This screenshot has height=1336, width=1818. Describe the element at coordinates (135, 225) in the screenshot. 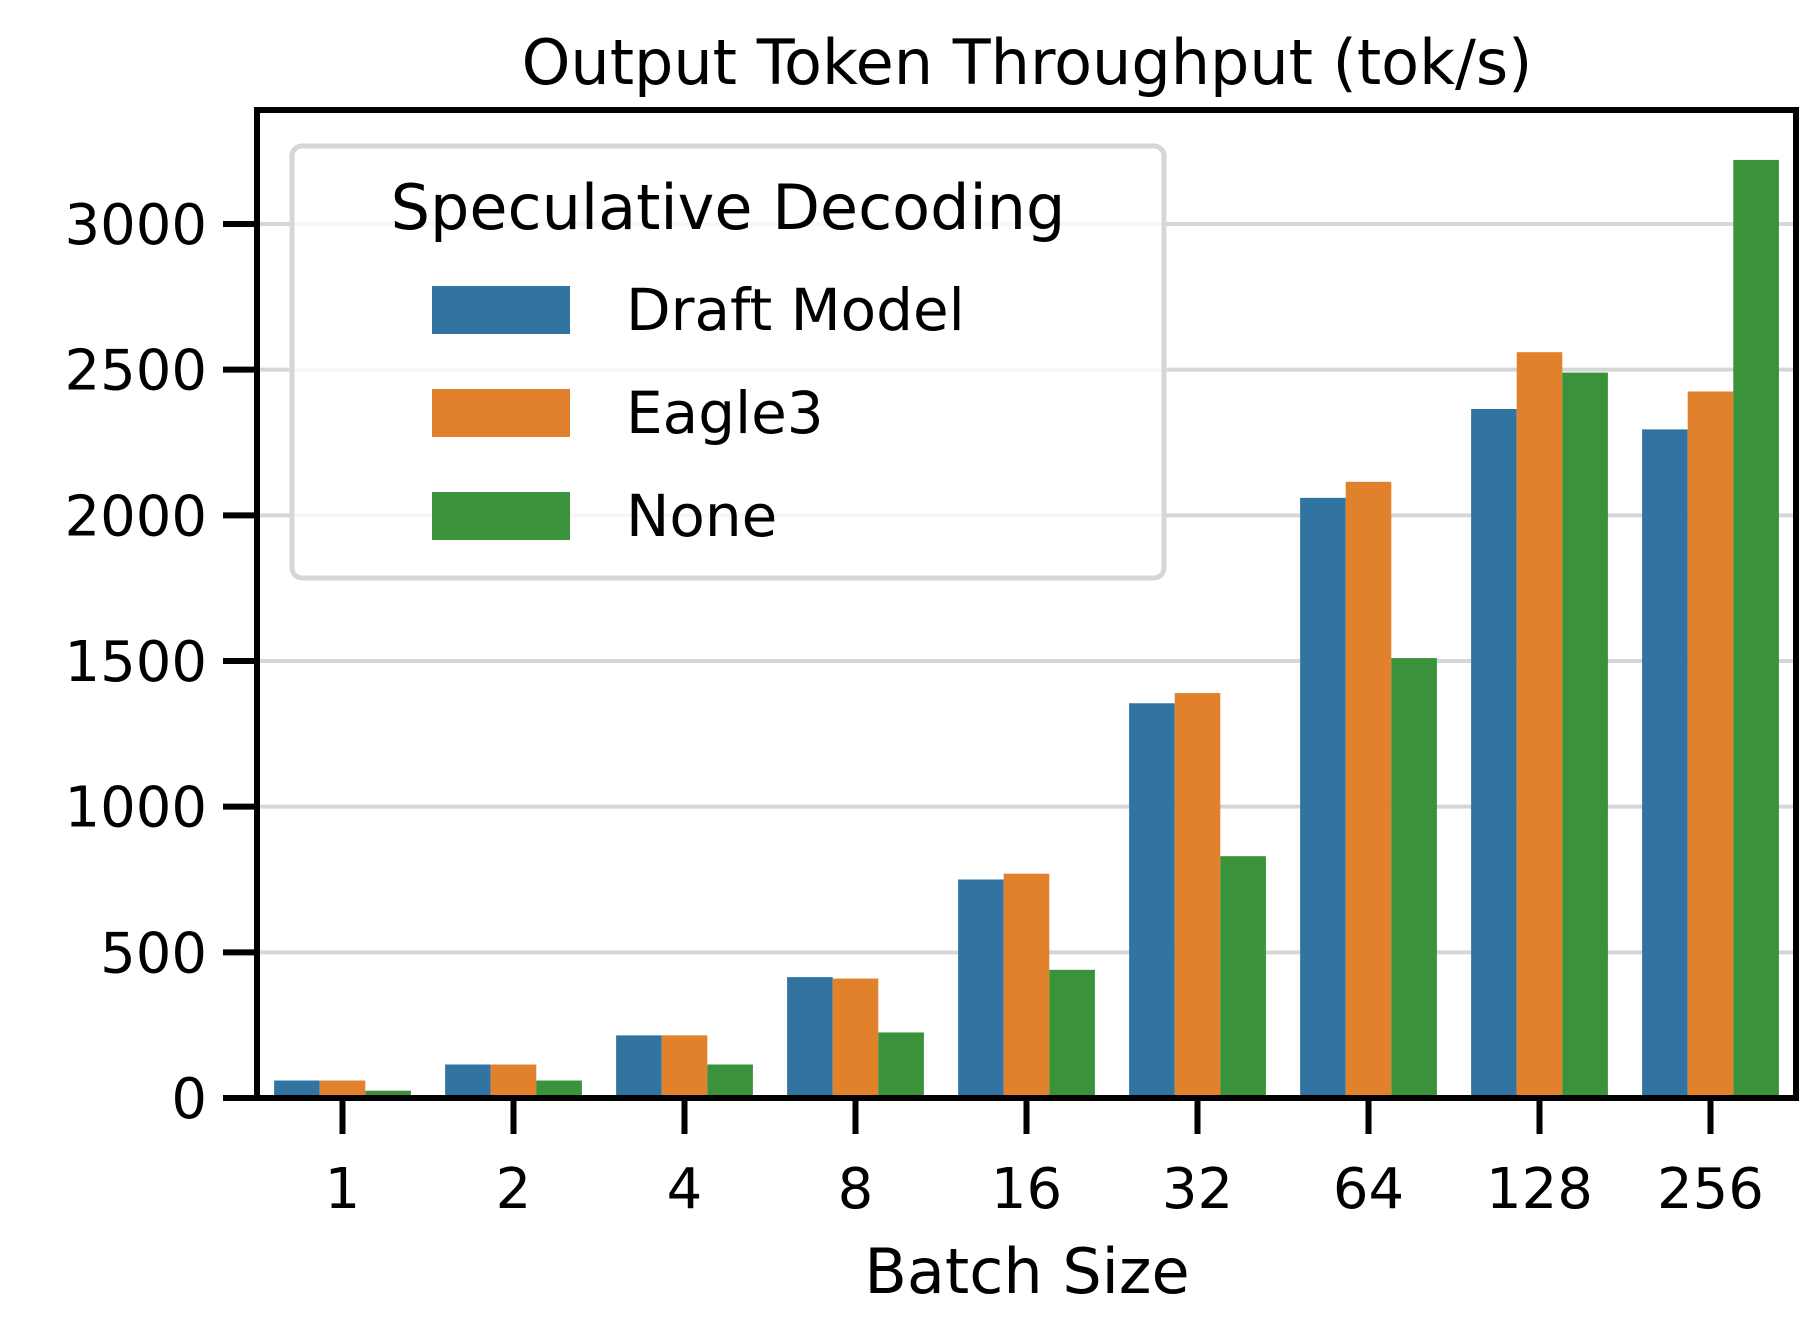

I see `y-tick-label: 3000` at that location.